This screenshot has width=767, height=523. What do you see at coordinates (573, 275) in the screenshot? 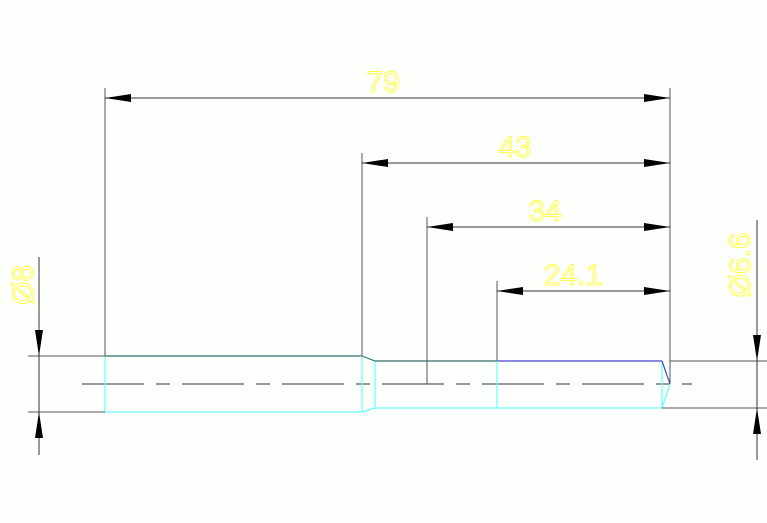
I see `dimension-text-24-1: 24.1` at bounding box center [573, 275].